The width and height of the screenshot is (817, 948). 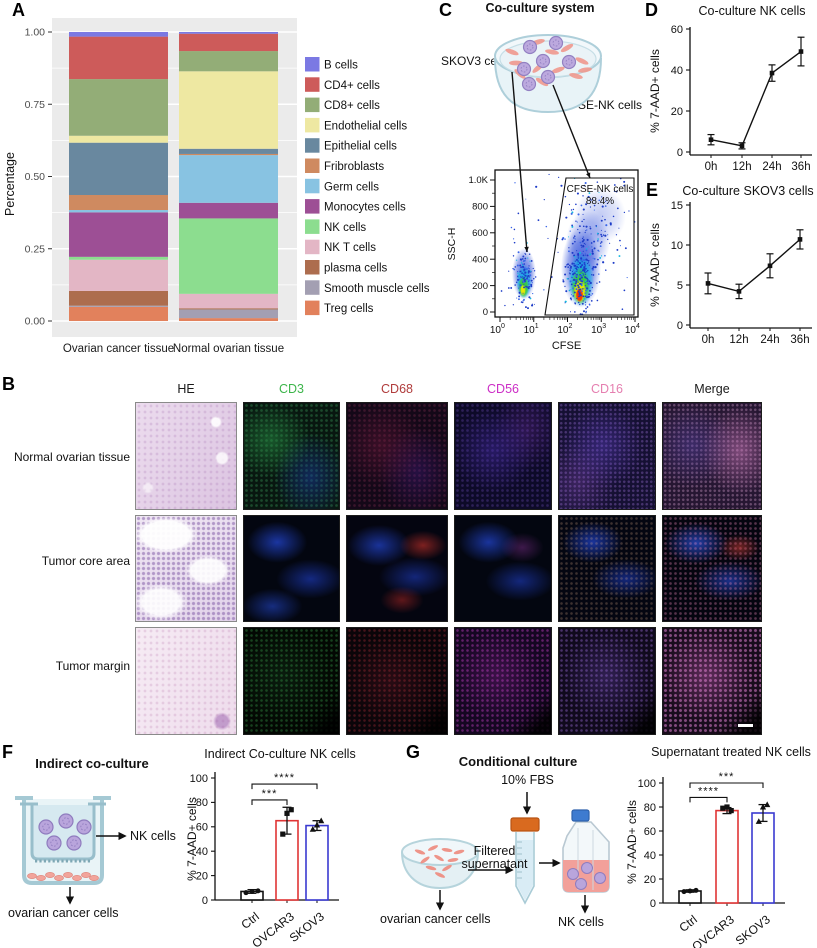 I want to click on petri-dish, so click(x=440, y=864).